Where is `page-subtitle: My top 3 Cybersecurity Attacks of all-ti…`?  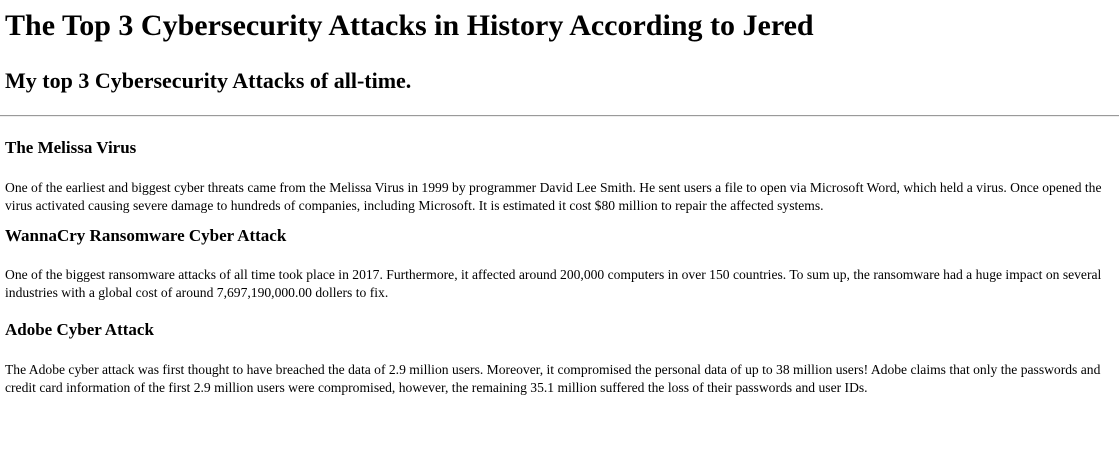
page-subtitle: My top 3 Cybersecurity Attacks of all-ti… is located at coordinates (208, 80).